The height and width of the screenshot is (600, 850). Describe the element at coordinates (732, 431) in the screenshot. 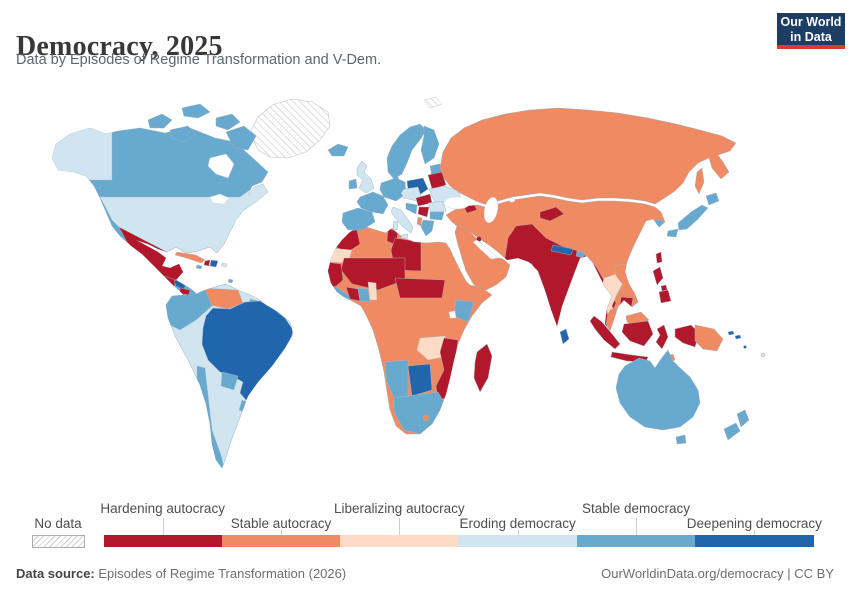

I see `country-new-zealand-south` at that location.